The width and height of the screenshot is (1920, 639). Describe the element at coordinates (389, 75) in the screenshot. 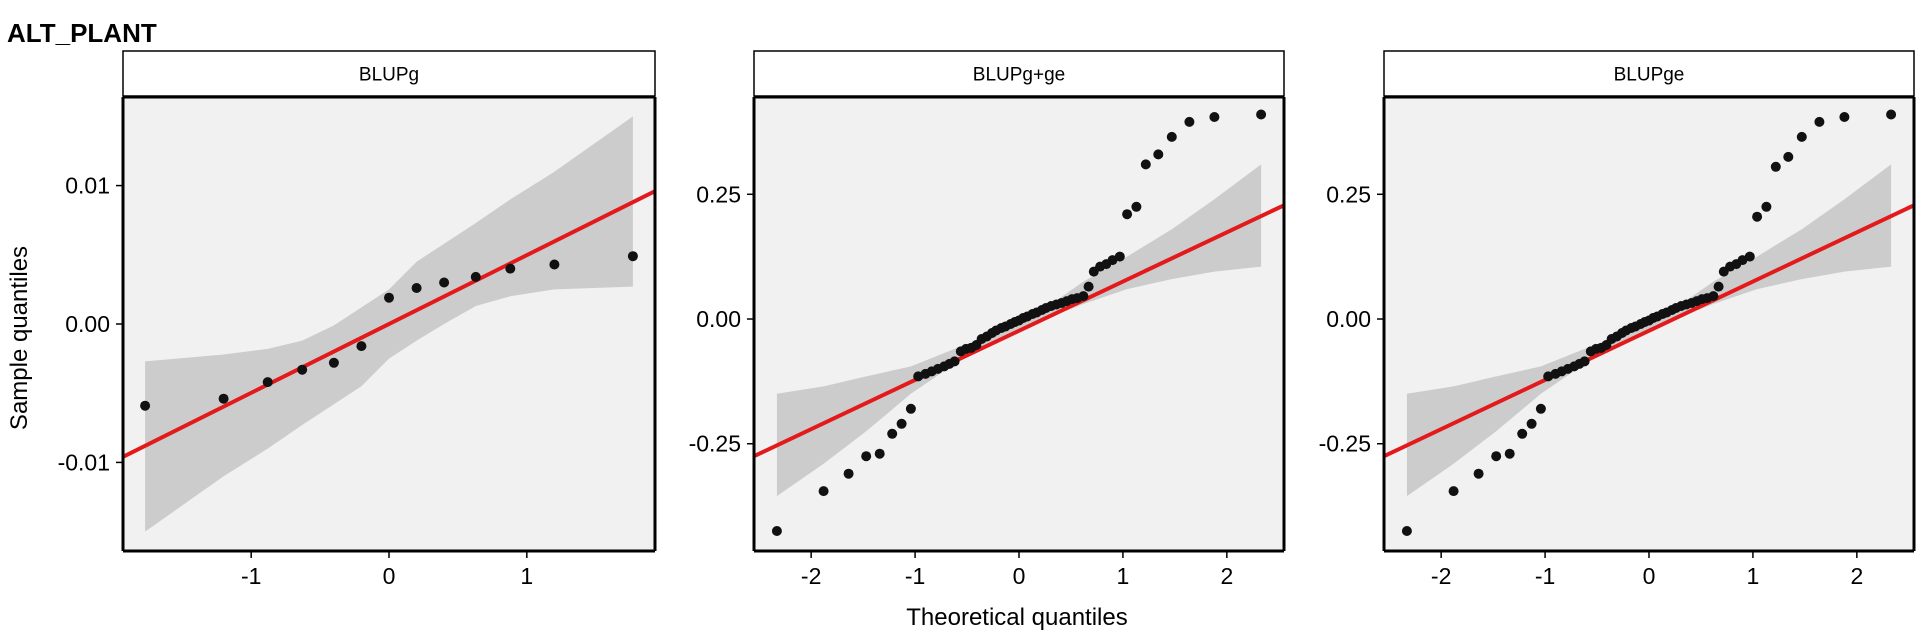

I see `facet-strip-label: BLUPg` at that location.